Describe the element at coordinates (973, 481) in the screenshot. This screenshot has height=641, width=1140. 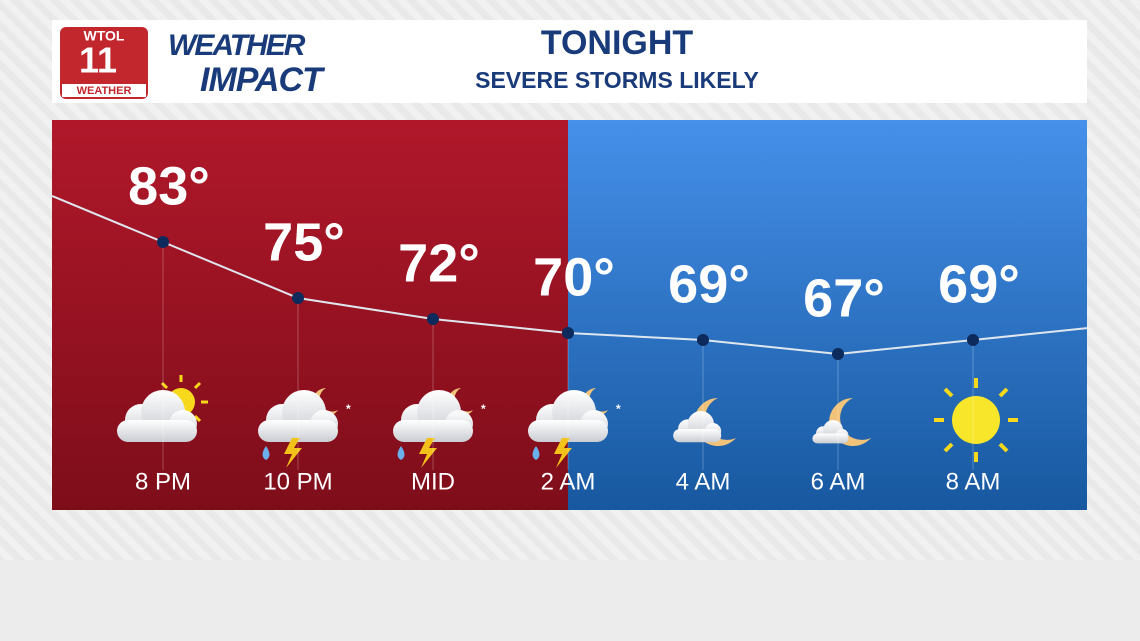
I see `time-label: 8 AM` at that location.